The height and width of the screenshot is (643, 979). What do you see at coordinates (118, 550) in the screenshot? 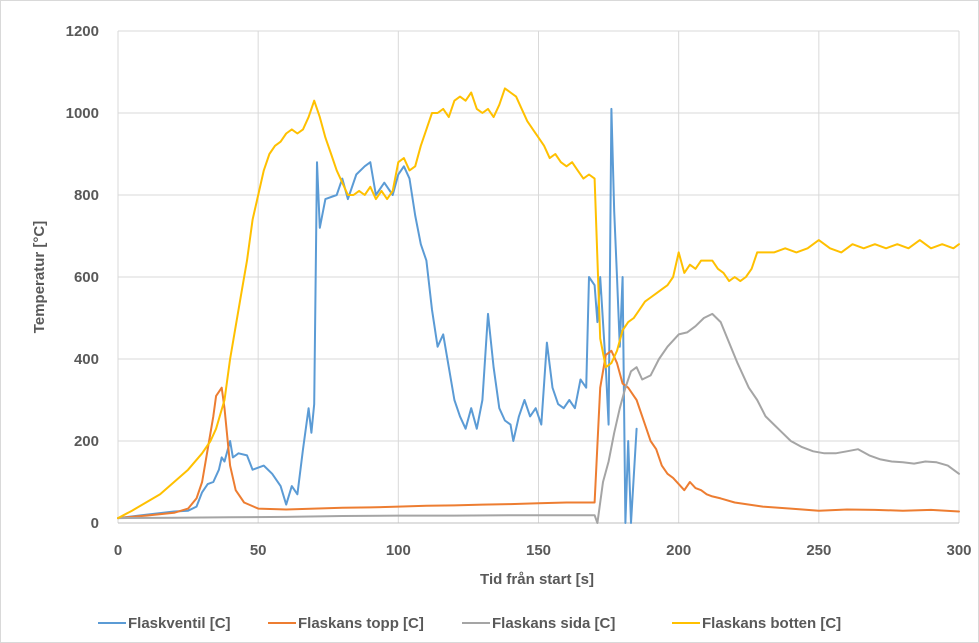
I see `x-tick-label: 0` at bounding box center [118, 550].